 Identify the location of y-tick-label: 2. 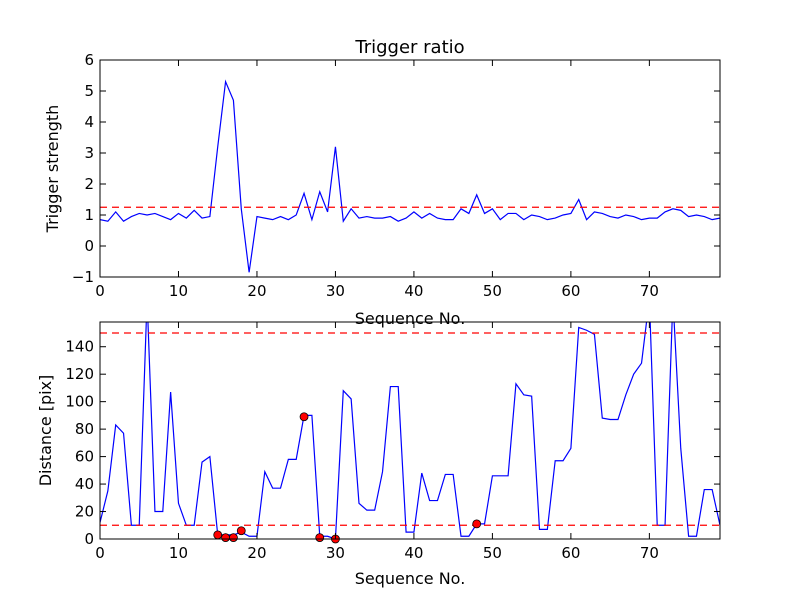
(89, 184).